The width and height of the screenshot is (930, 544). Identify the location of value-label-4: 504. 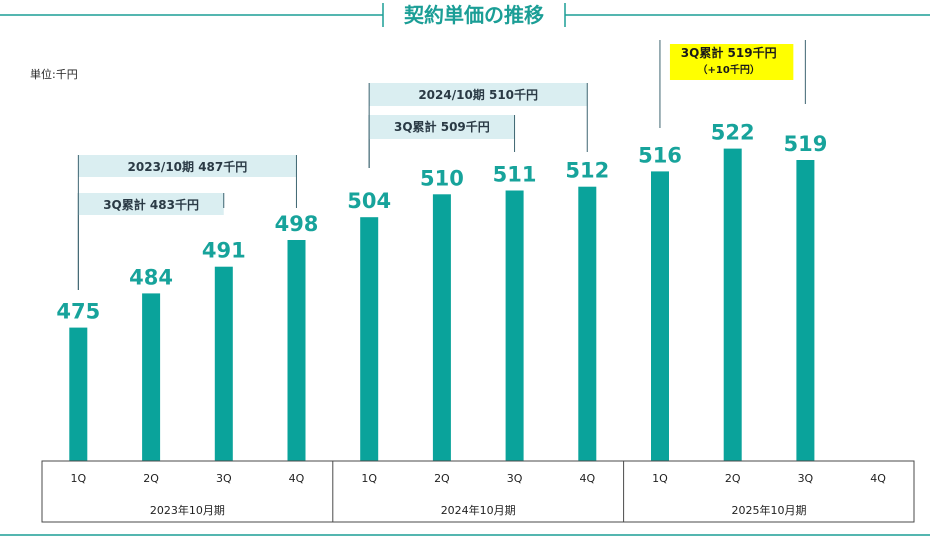
(369, 201).